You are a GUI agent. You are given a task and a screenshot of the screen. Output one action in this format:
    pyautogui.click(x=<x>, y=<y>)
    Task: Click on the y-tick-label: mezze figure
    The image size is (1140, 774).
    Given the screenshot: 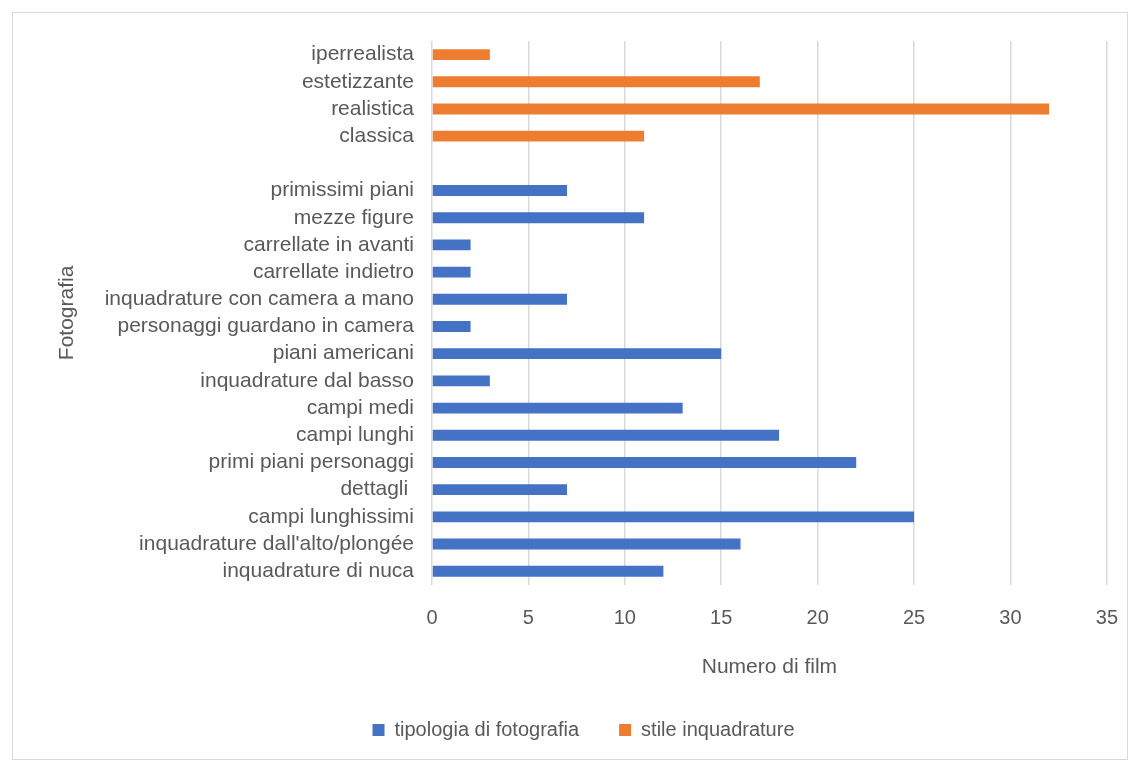 What is the action you would take?
    pyautogui.click(x=353, y=216)
    